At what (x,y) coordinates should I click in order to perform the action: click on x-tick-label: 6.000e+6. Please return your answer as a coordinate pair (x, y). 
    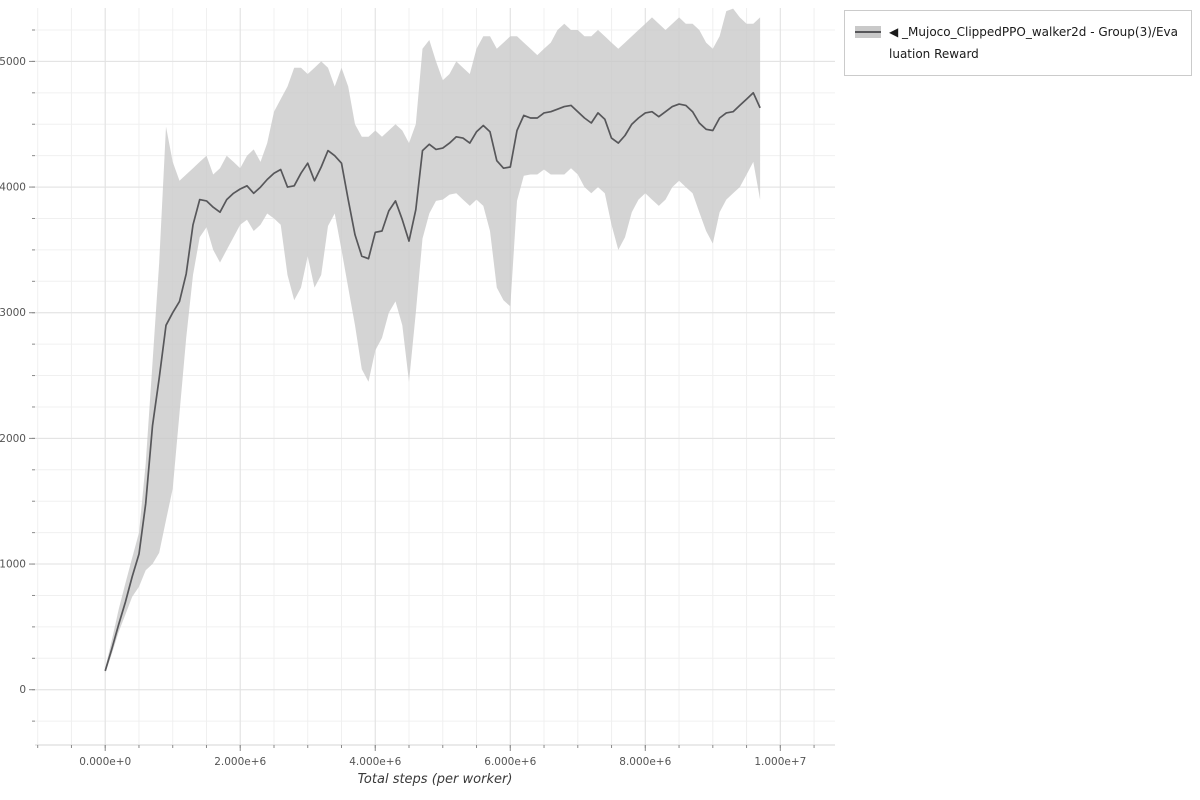
    Looking at the image, I should click on (510, 762).